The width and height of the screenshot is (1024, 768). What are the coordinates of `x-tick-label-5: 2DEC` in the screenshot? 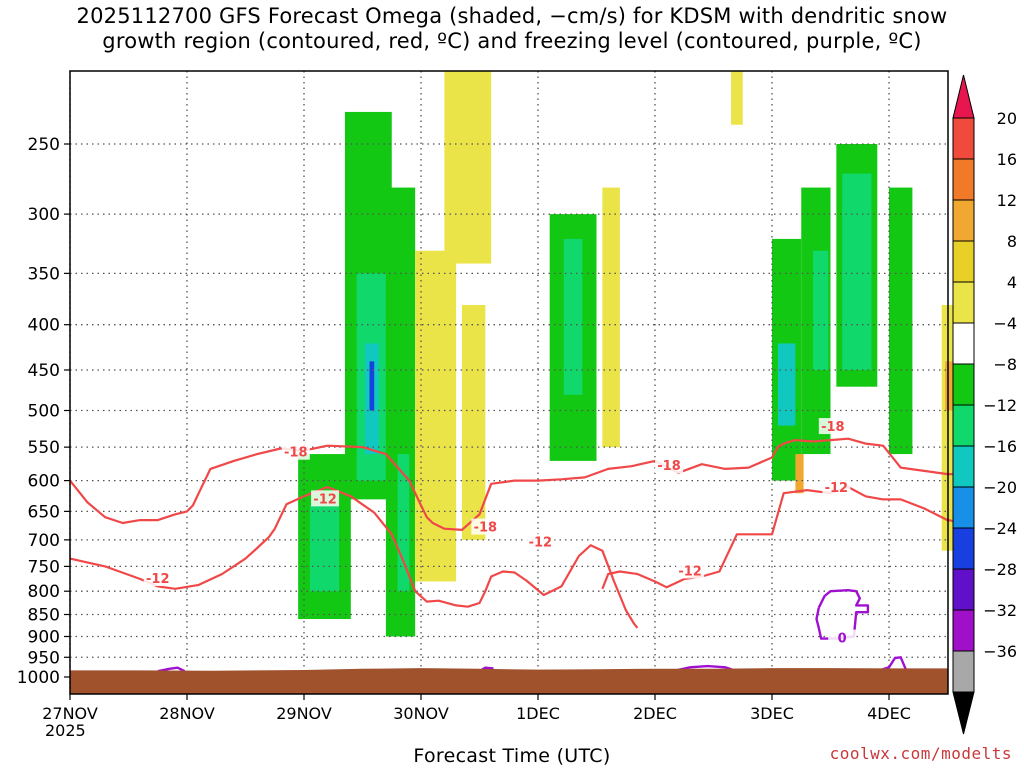 It's located at (655, 713).